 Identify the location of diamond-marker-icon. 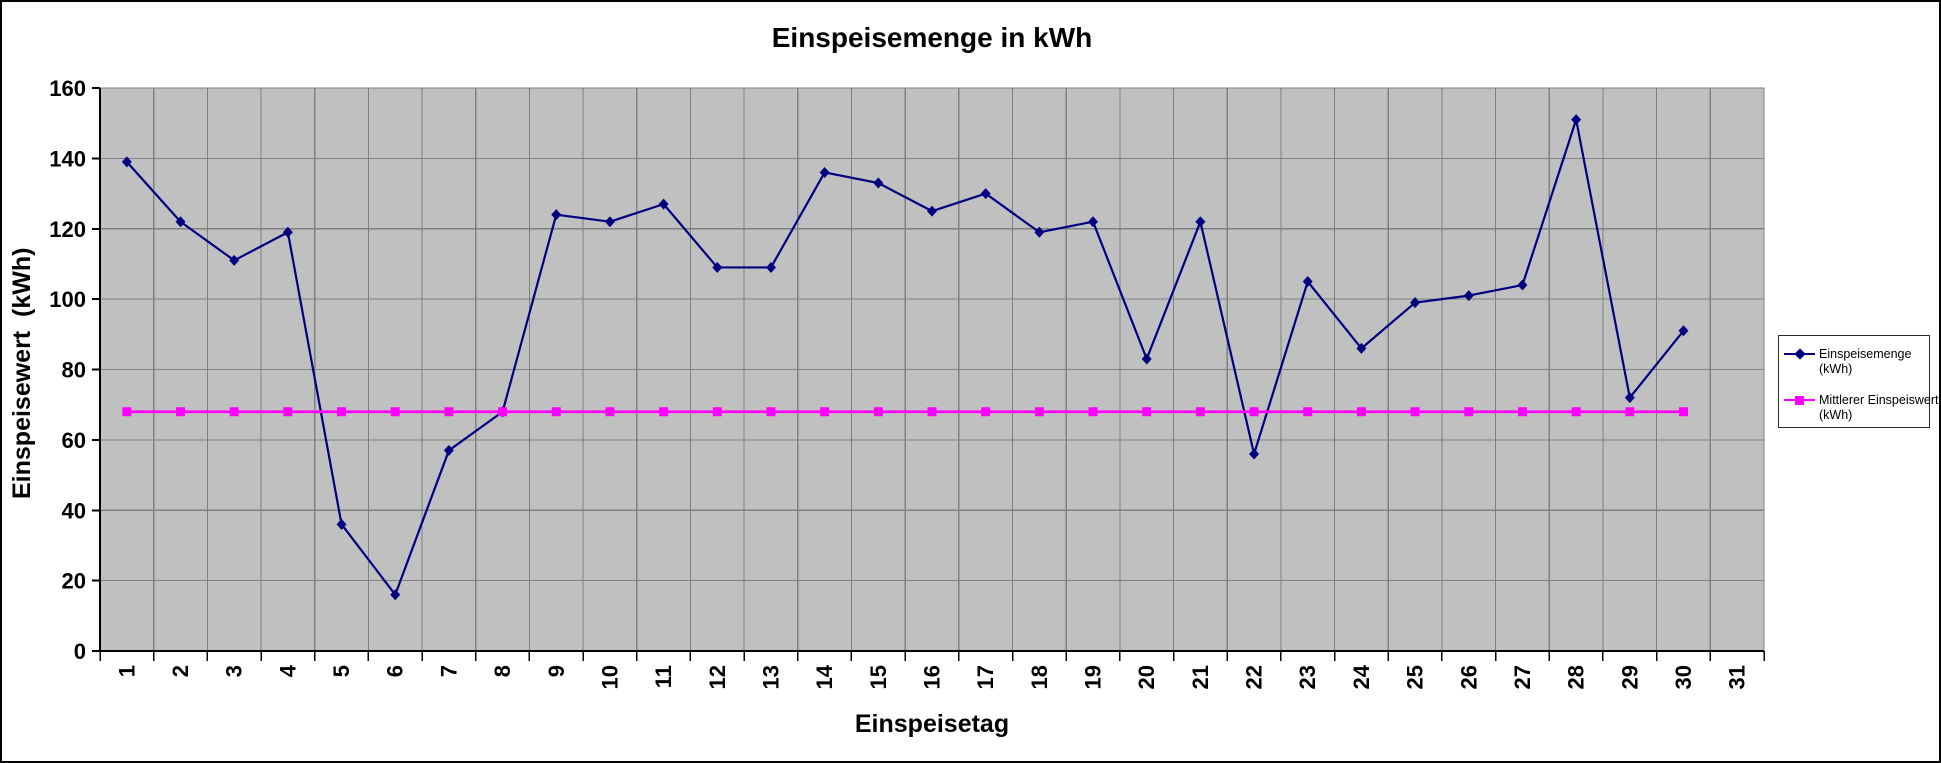
(1800, 354).